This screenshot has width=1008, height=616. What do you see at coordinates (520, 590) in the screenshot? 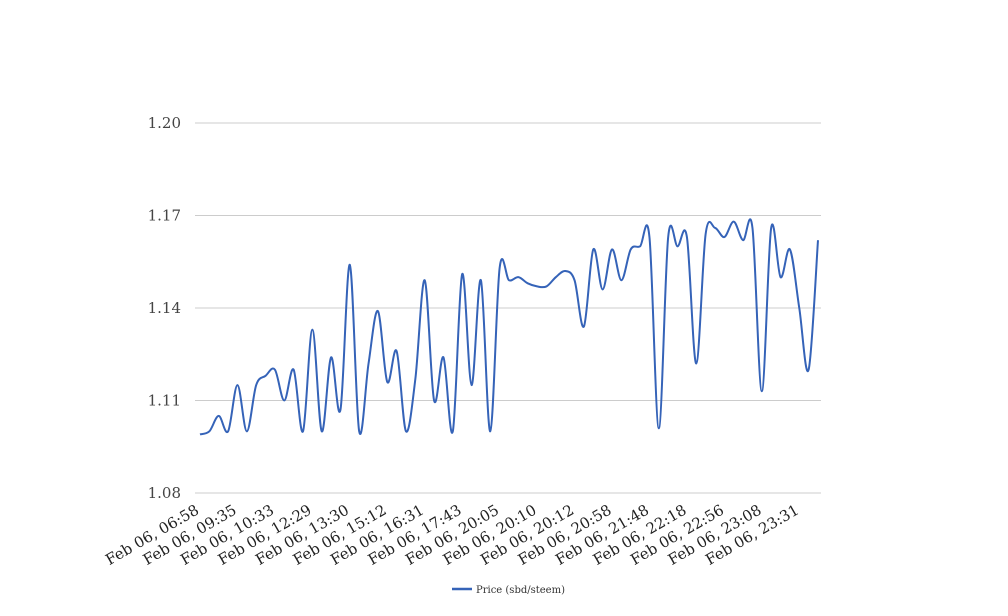
I see `legend-label: Price (sbd/steem)` at bounding box center [520, 590].